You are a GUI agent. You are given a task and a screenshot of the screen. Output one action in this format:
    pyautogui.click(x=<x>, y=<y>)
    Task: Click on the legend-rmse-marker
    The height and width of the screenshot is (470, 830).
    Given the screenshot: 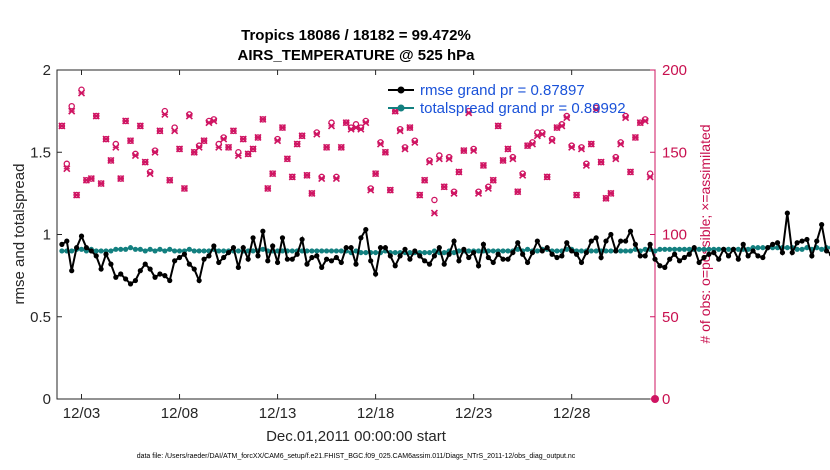 What is the action you would take?
    pyautogui.click(x=401, y=90)
    